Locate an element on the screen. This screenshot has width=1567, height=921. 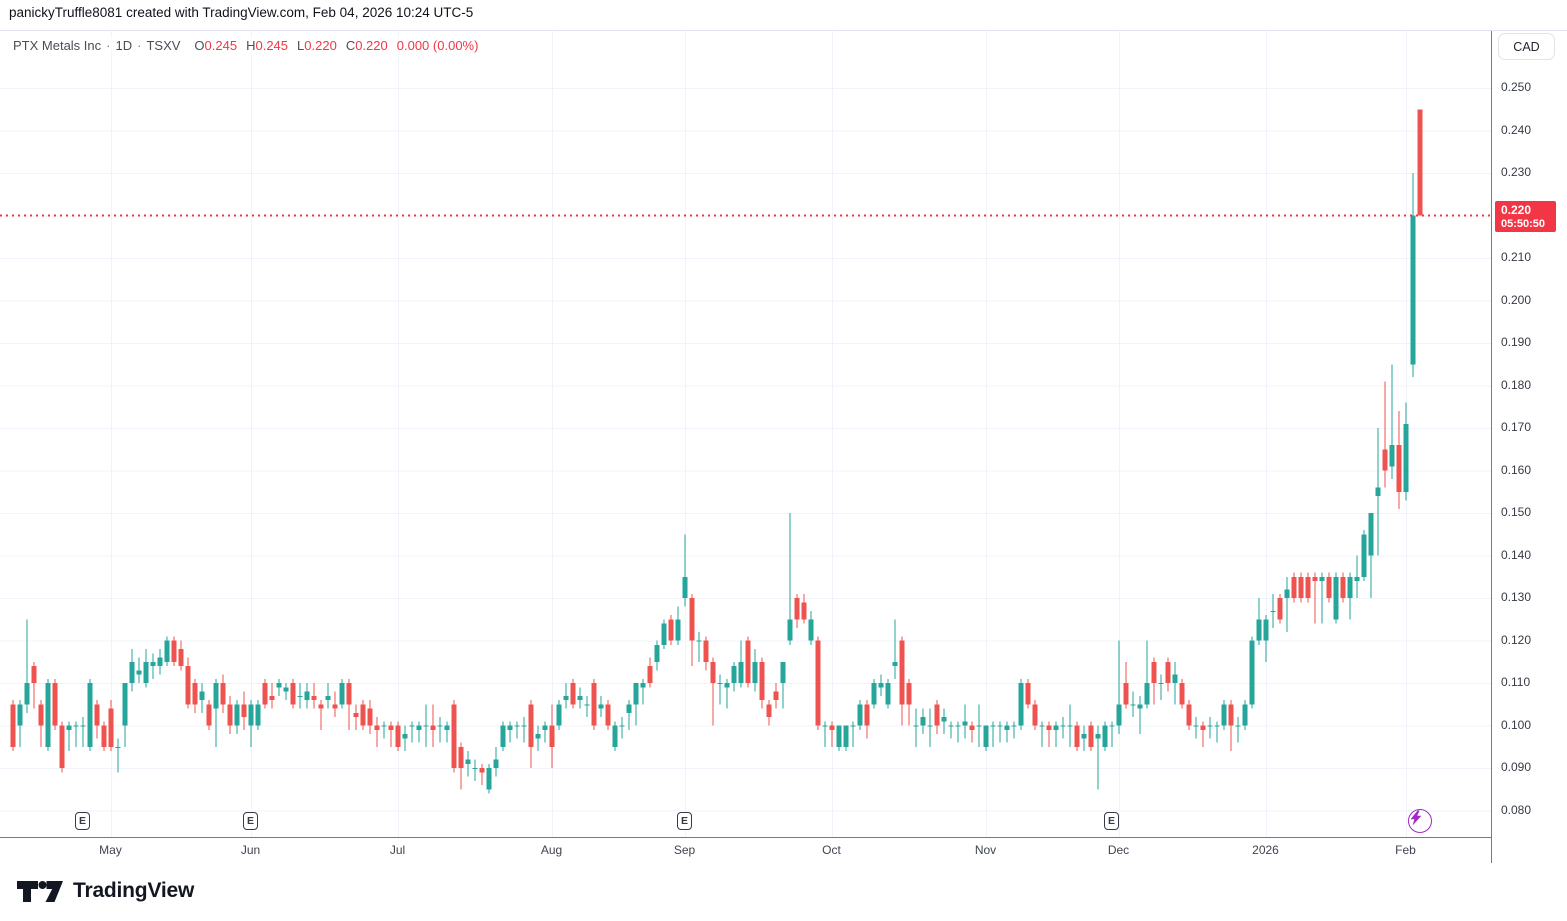
currency-button: CAD is located at coordinates (1526, 46).